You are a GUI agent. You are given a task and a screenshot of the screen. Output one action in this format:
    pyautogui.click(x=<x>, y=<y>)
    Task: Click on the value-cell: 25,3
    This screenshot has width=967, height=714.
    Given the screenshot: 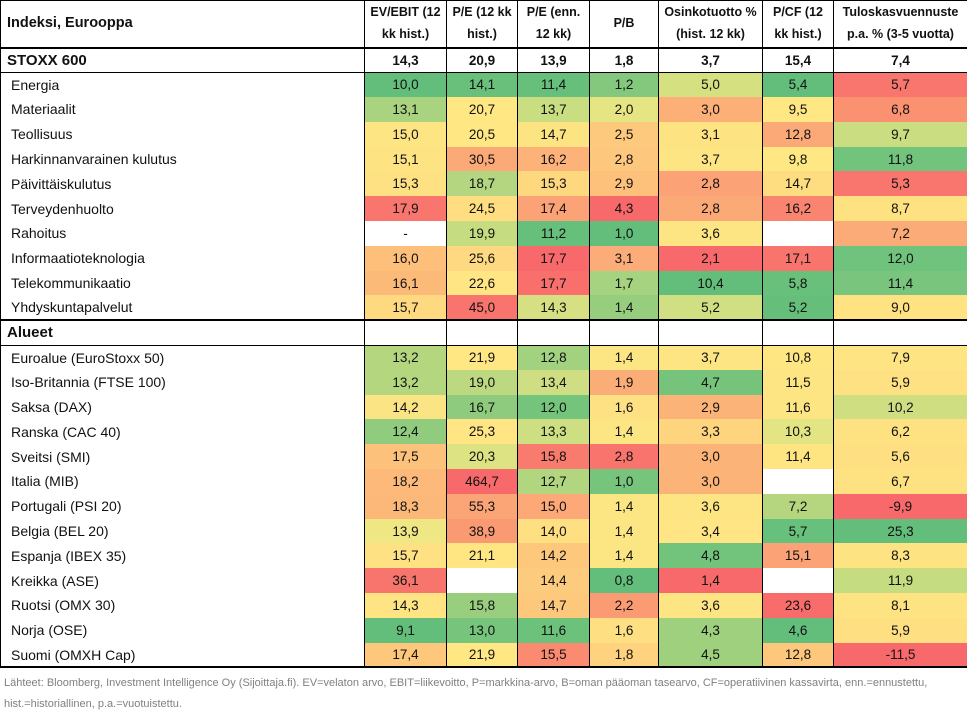 What is the action you would take?
    pyautogui.click(x=482, y=431)
    